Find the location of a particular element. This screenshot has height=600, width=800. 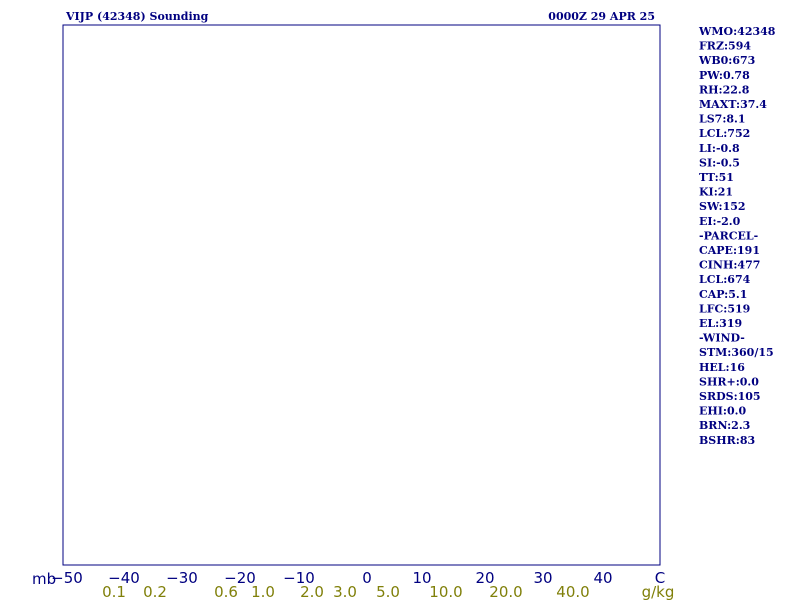

stability-index: EHI:0.0 is located at coordinates (722, 411).